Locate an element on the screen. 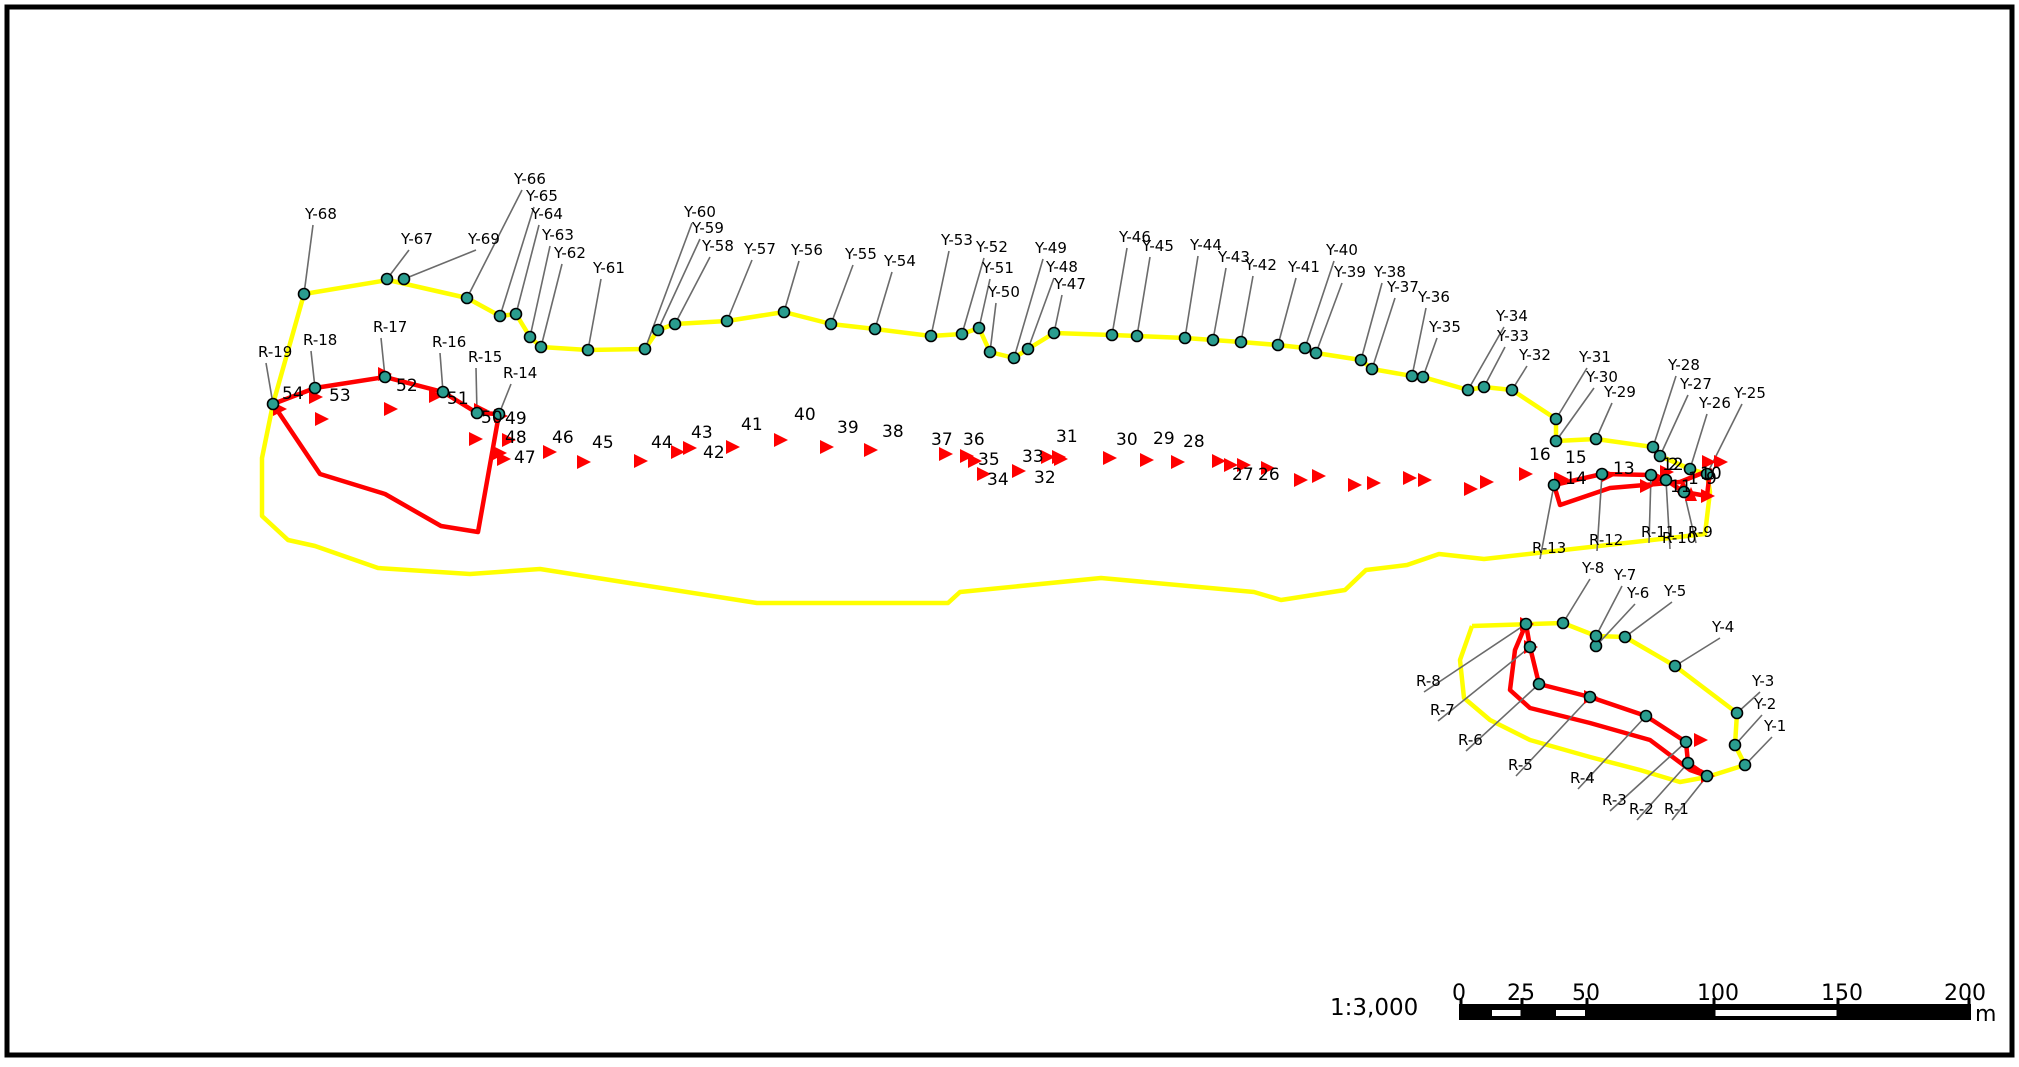 The height and width of the screenshot is (1067, 2019). marker-number: 51 is located at coordinates (458, 399).